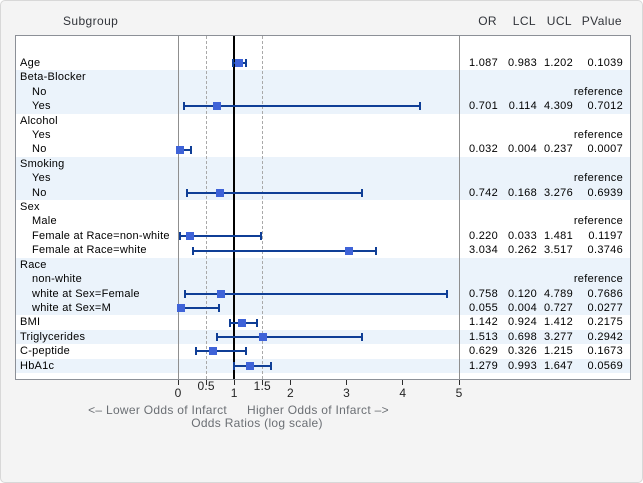 Image resolution: width=643 pixels, height=483 pixels. What do you see at coordinates (522, 365) in the screenshot?
I see `lcl-value: 0.993` at bounding box center [522, 365].